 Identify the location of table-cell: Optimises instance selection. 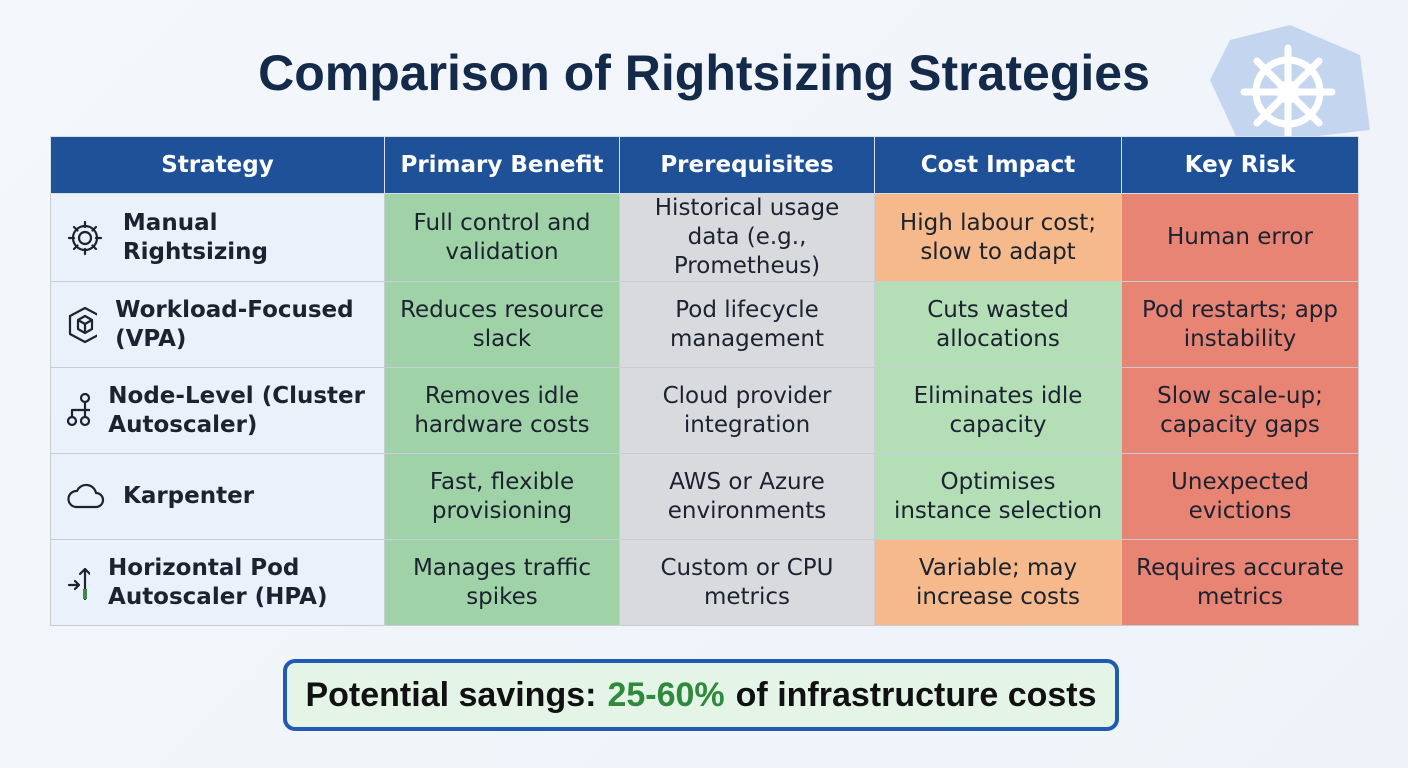
(998, 496).